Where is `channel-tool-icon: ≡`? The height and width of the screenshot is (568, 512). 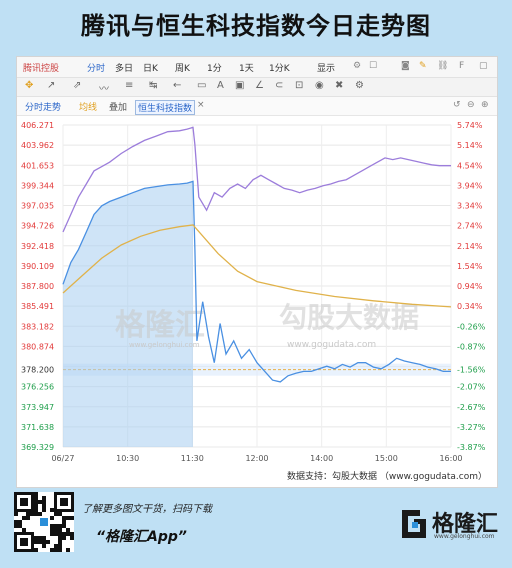
channel-tool-icon: ≡ is located at coordinates (129, 85).